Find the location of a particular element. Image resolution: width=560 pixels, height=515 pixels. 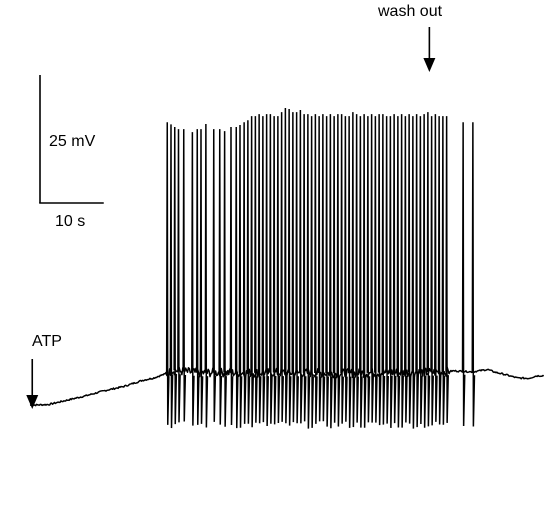

time-scale-bar: 10 s is located at coordinates (71, 216).